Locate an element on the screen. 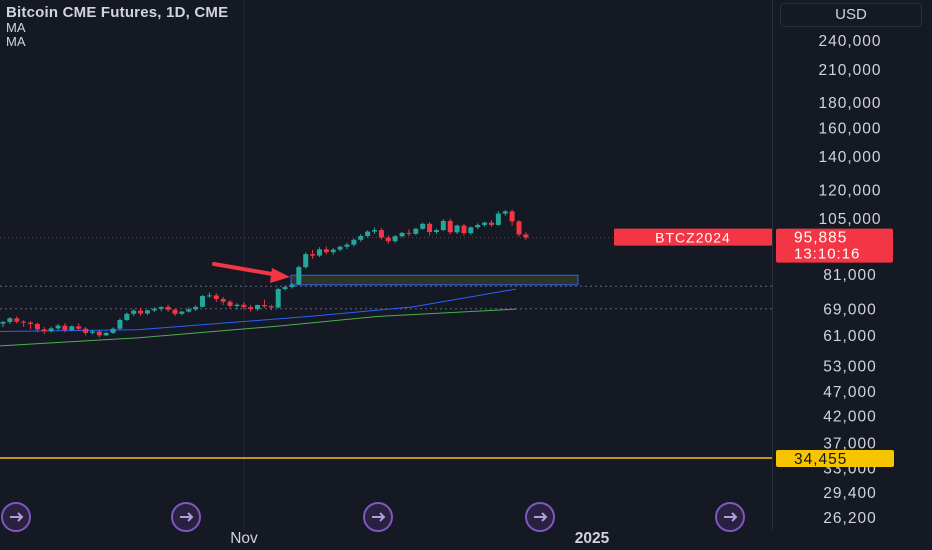 Image resolution: width=932 pixels, height=550 pixels. level-price-box is located at coordinates (835, 459).